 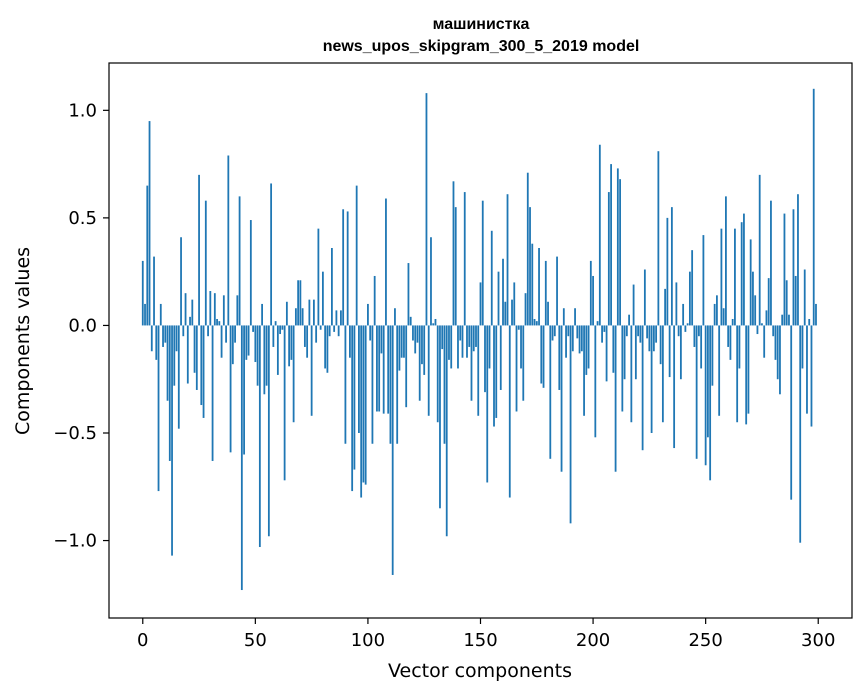 I want to click on chart-title-line2: news_upos_skipgram_300_5_2019 model, so click(x=481, y=46).